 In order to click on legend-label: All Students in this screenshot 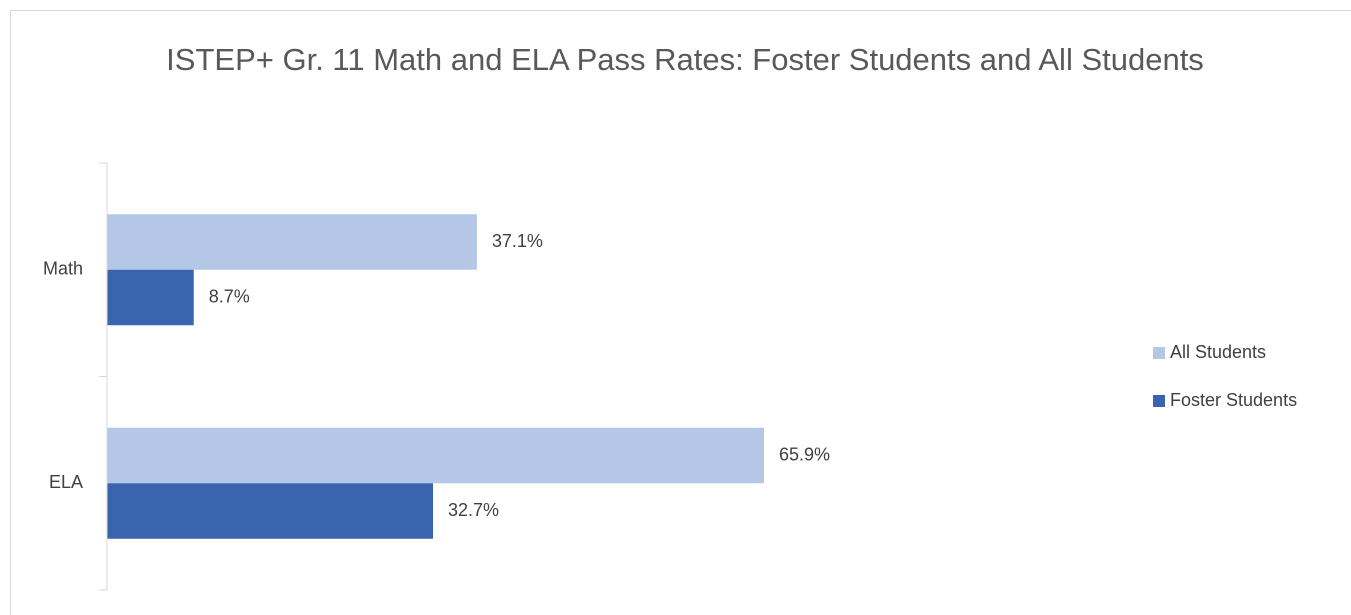, I will do `click(1218, 352)`.